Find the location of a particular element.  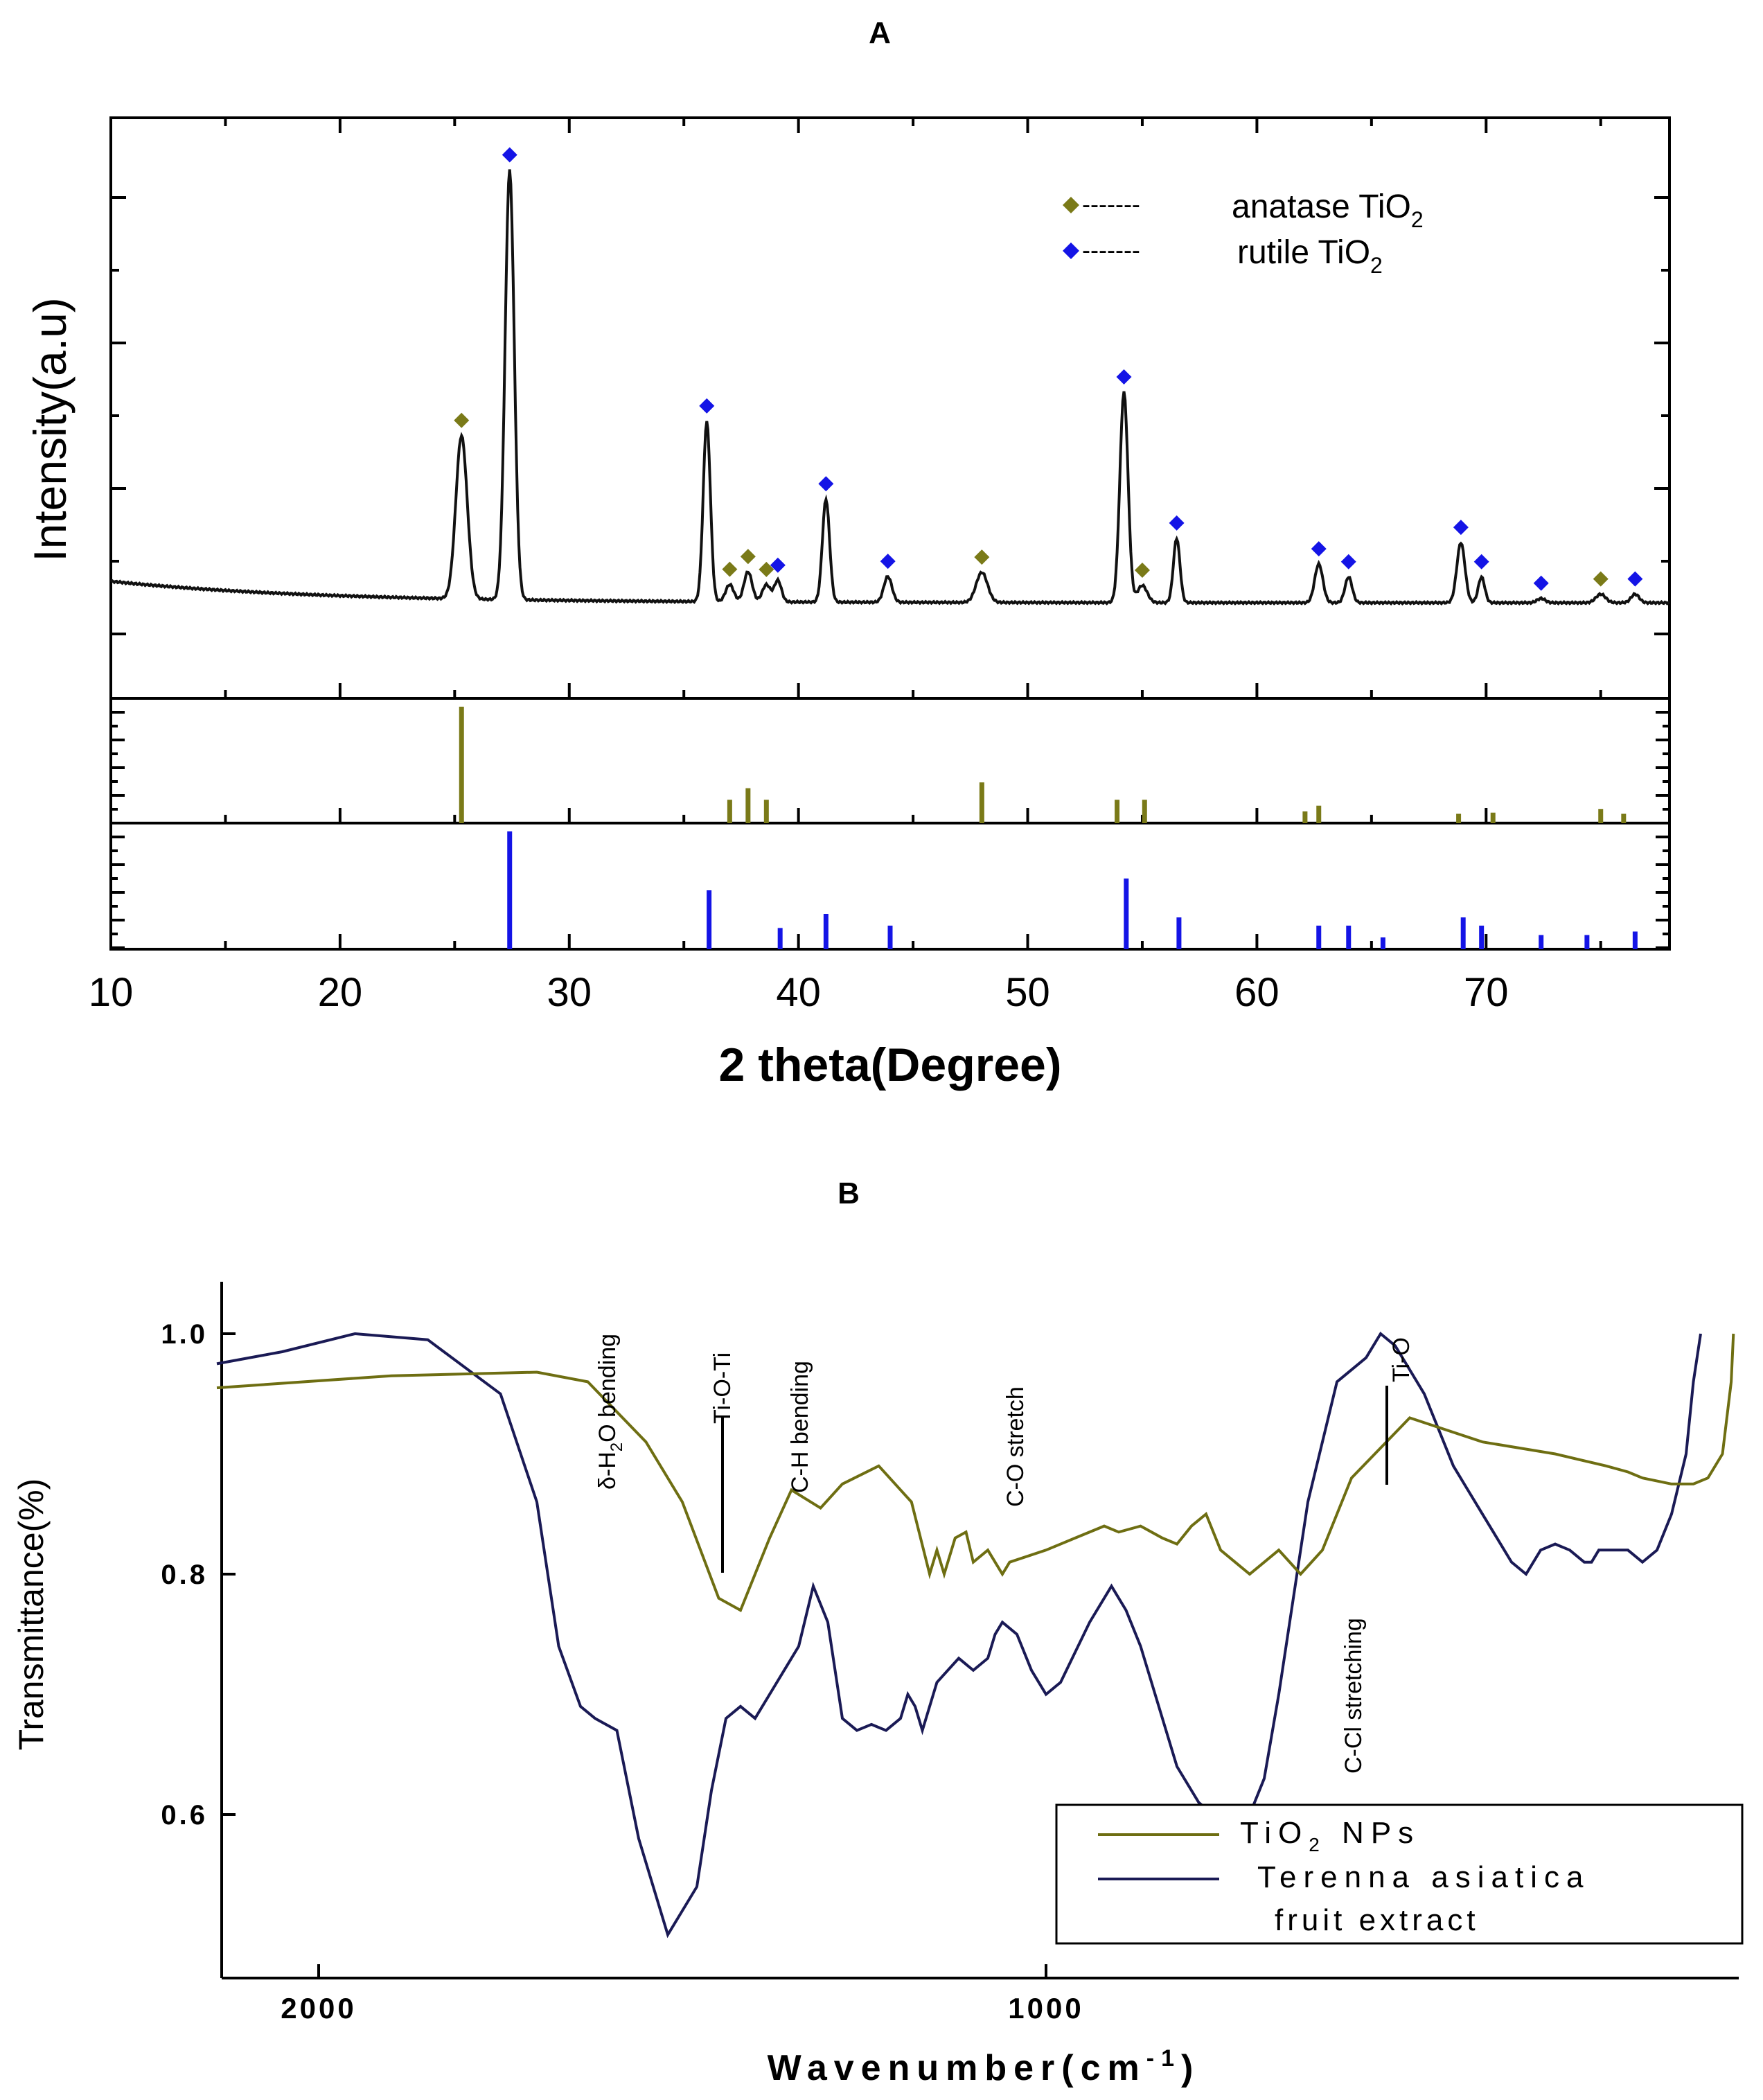

panel-a-x-label: 2 theta(Degree) is located at coordinates (890, 1065).